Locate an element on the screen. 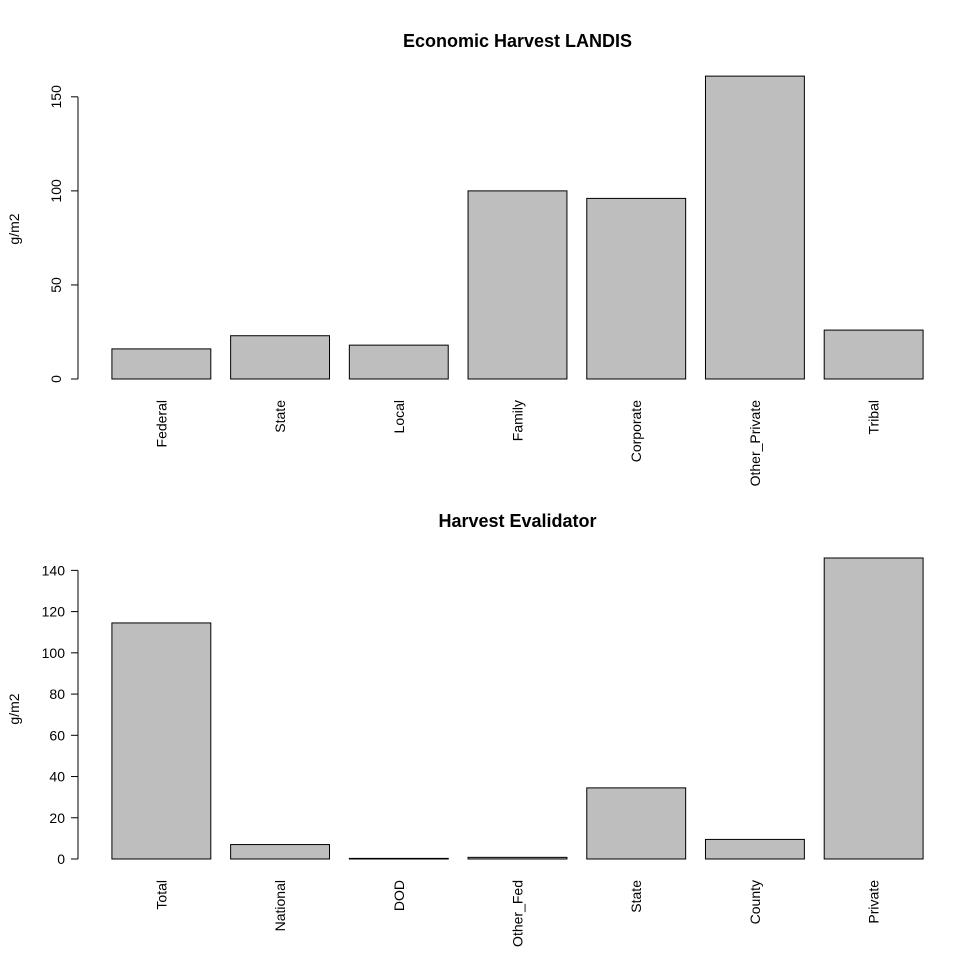 This screenshot has height=960, width=960. bar-national is located at coordinates (280, 852).